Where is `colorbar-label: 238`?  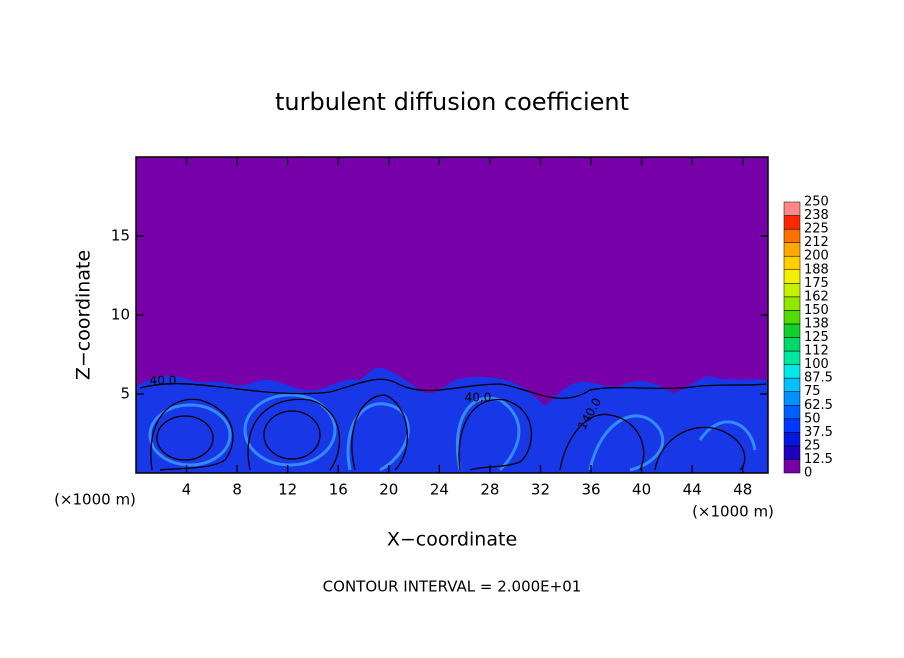
colorbar-label: 238 is located at coordinates (816, 215).